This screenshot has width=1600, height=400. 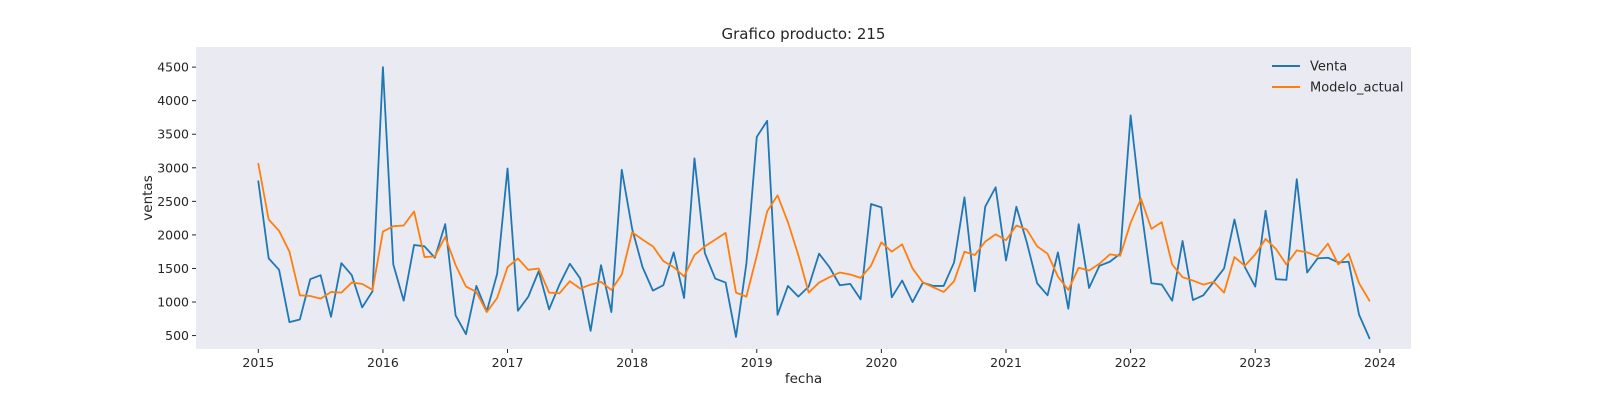 I want to click on y-tick-label: 3000, so click(x=173, y=167).